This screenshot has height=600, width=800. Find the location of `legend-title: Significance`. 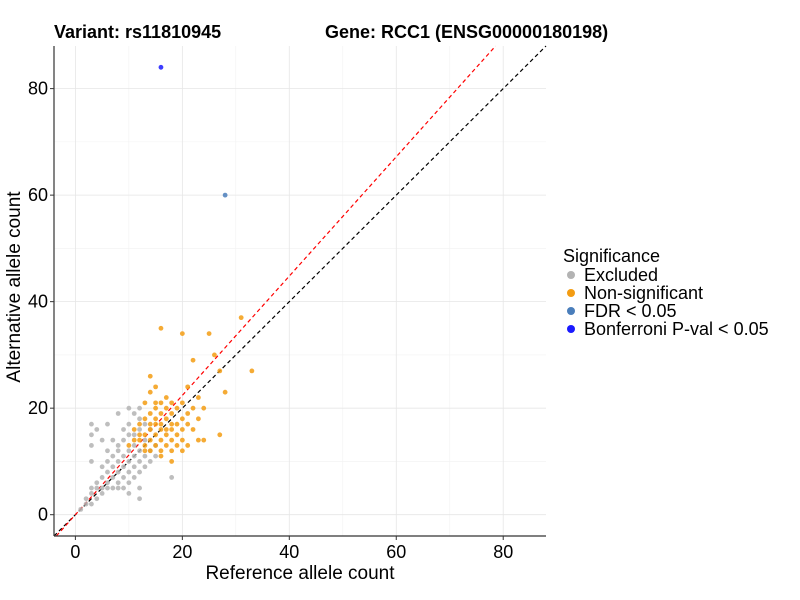

legend-title: Significance is located at coordinates (611, 256).